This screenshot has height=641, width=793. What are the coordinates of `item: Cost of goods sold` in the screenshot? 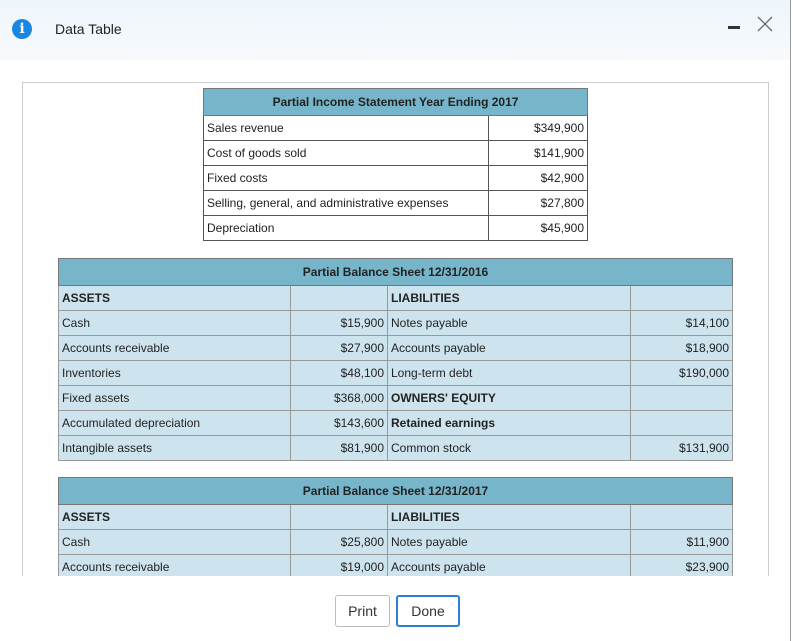 It's located at (346, 153).